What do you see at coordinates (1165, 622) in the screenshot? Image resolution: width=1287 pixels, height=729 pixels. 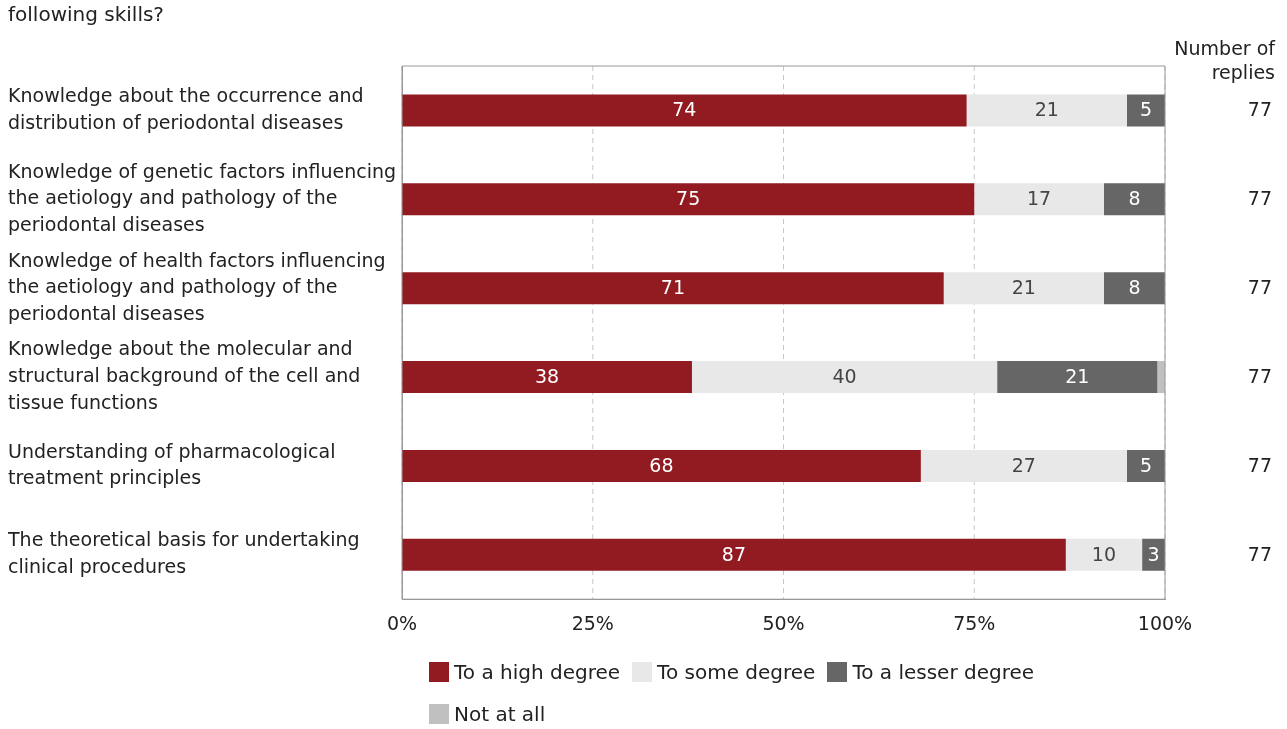 I see `x-tick-label: 100%` at bounding box center [1165, 622].